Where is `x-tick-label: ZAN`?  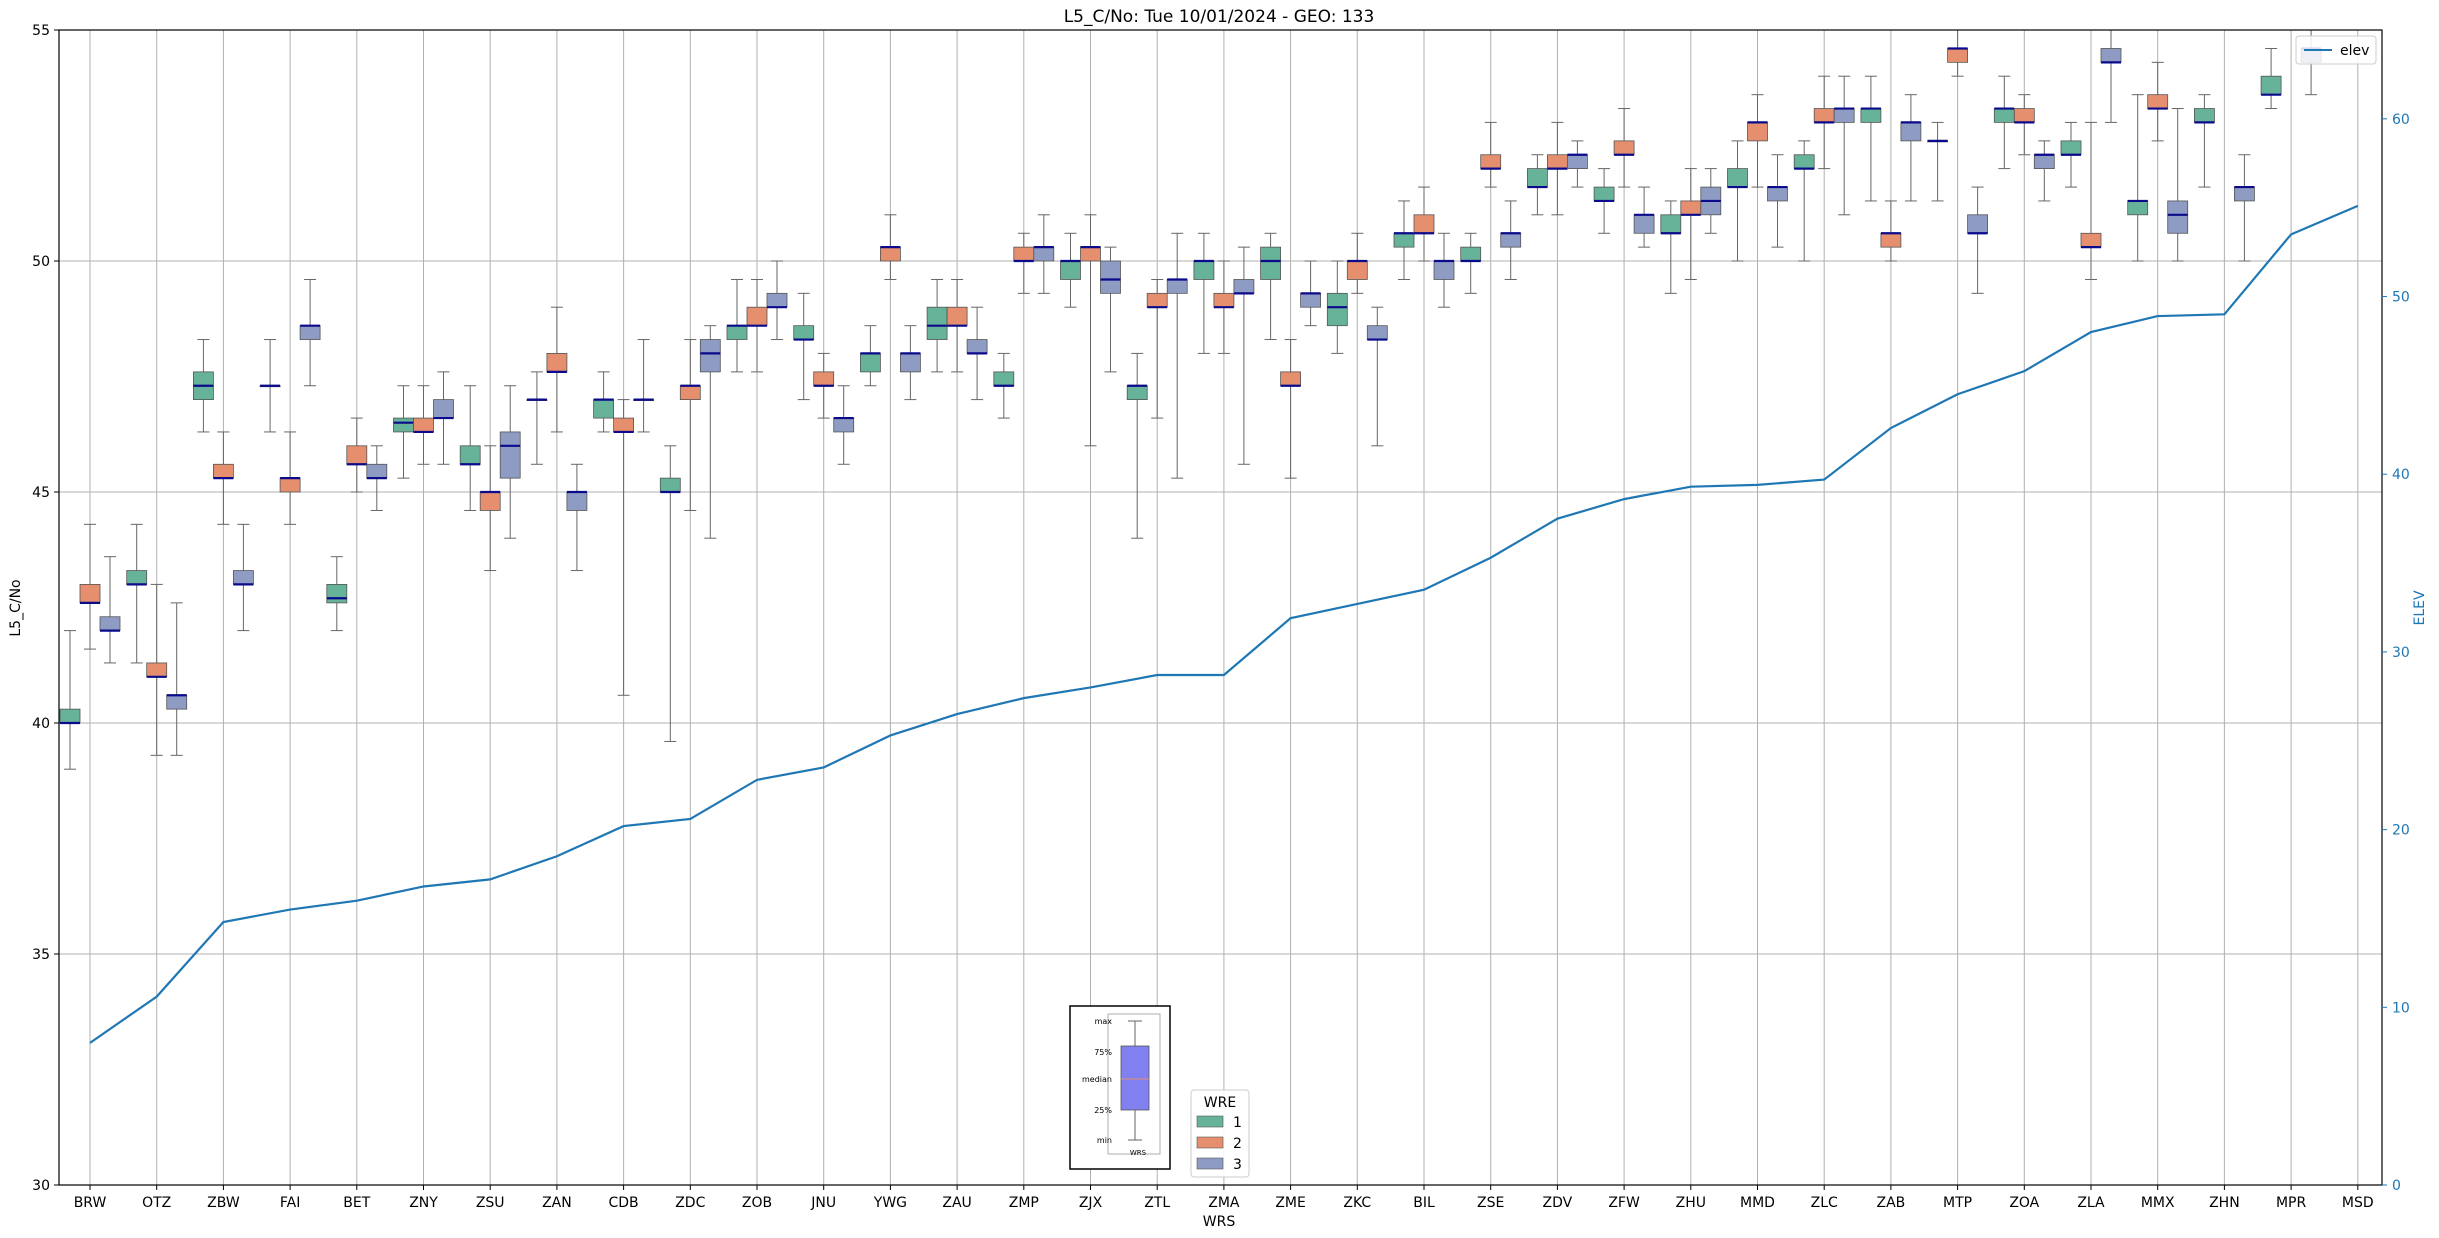
x-tick-label: ZAN is located at coordinates (557, 1203).